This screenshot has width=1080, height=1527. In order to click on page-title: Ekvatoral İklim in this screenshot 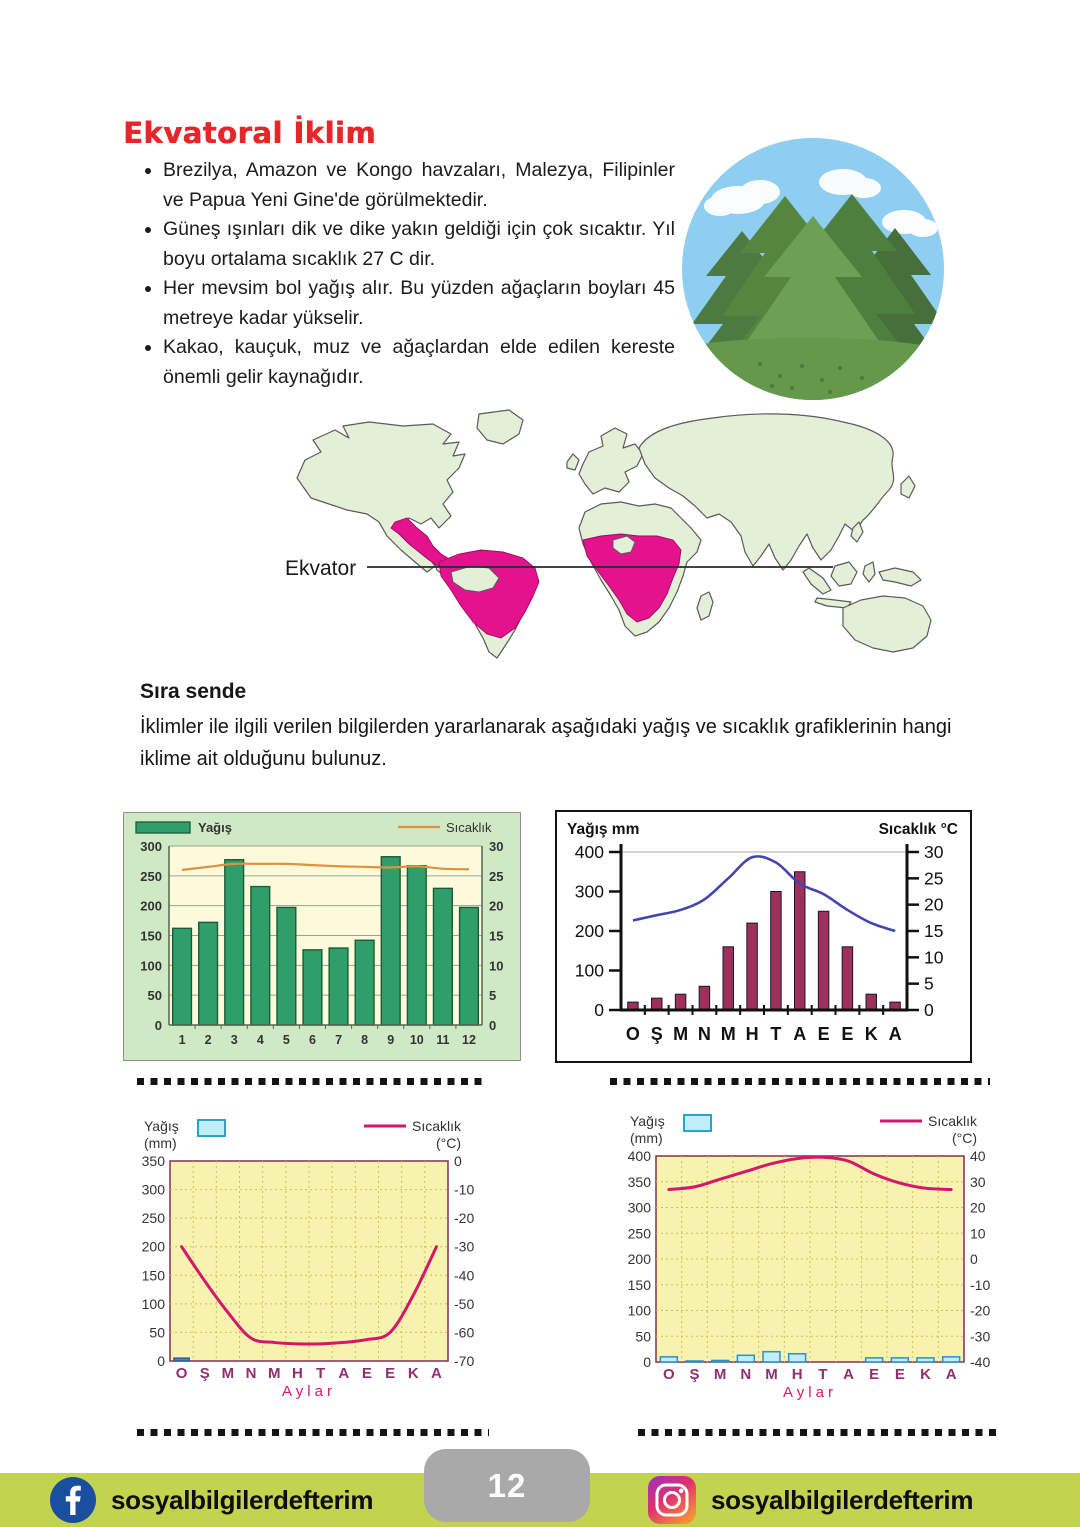, I will do `click(249, 133)`.